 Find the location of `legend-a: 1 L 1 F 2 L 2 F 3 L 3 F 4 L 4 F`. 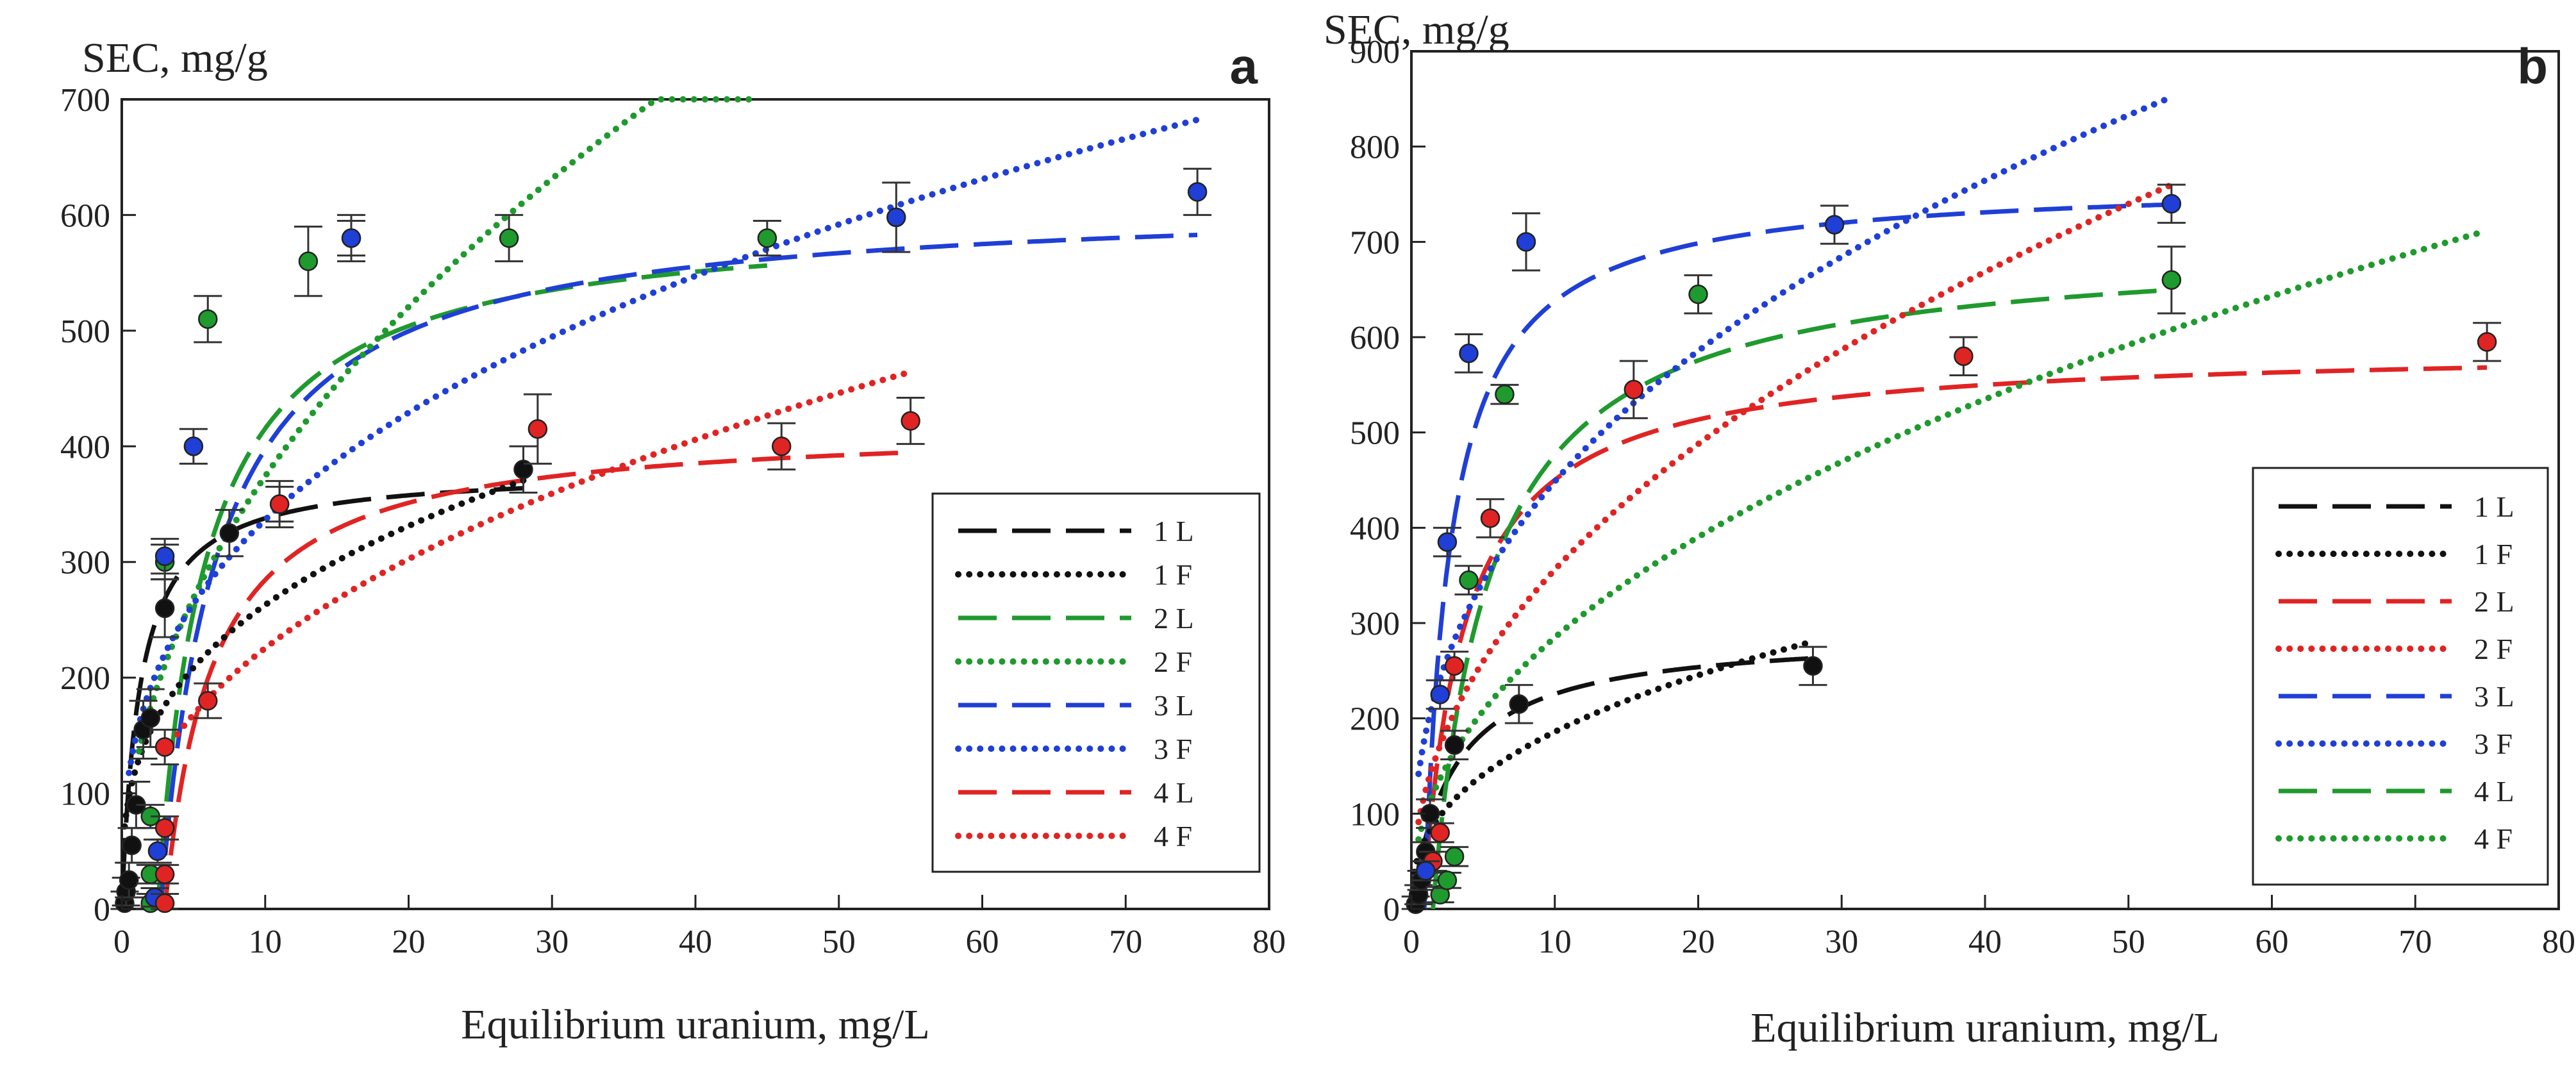

legend-a: 1 L 1 F 2 L 2 F 3 L 3 F 4 L 4 F is located at coordinates (1096, 682).